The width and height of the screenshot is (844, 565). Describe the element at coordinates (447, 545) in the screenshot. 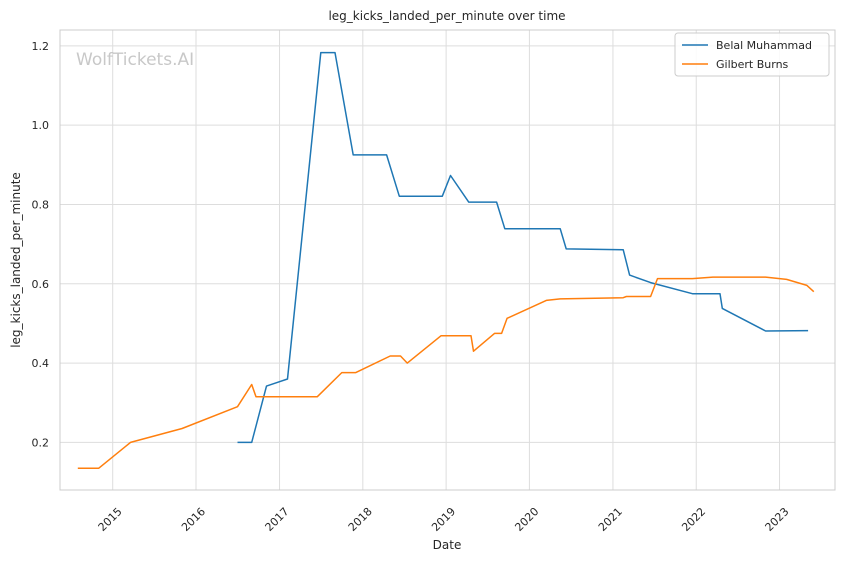

I see `x-axis-label: Date` at that location.